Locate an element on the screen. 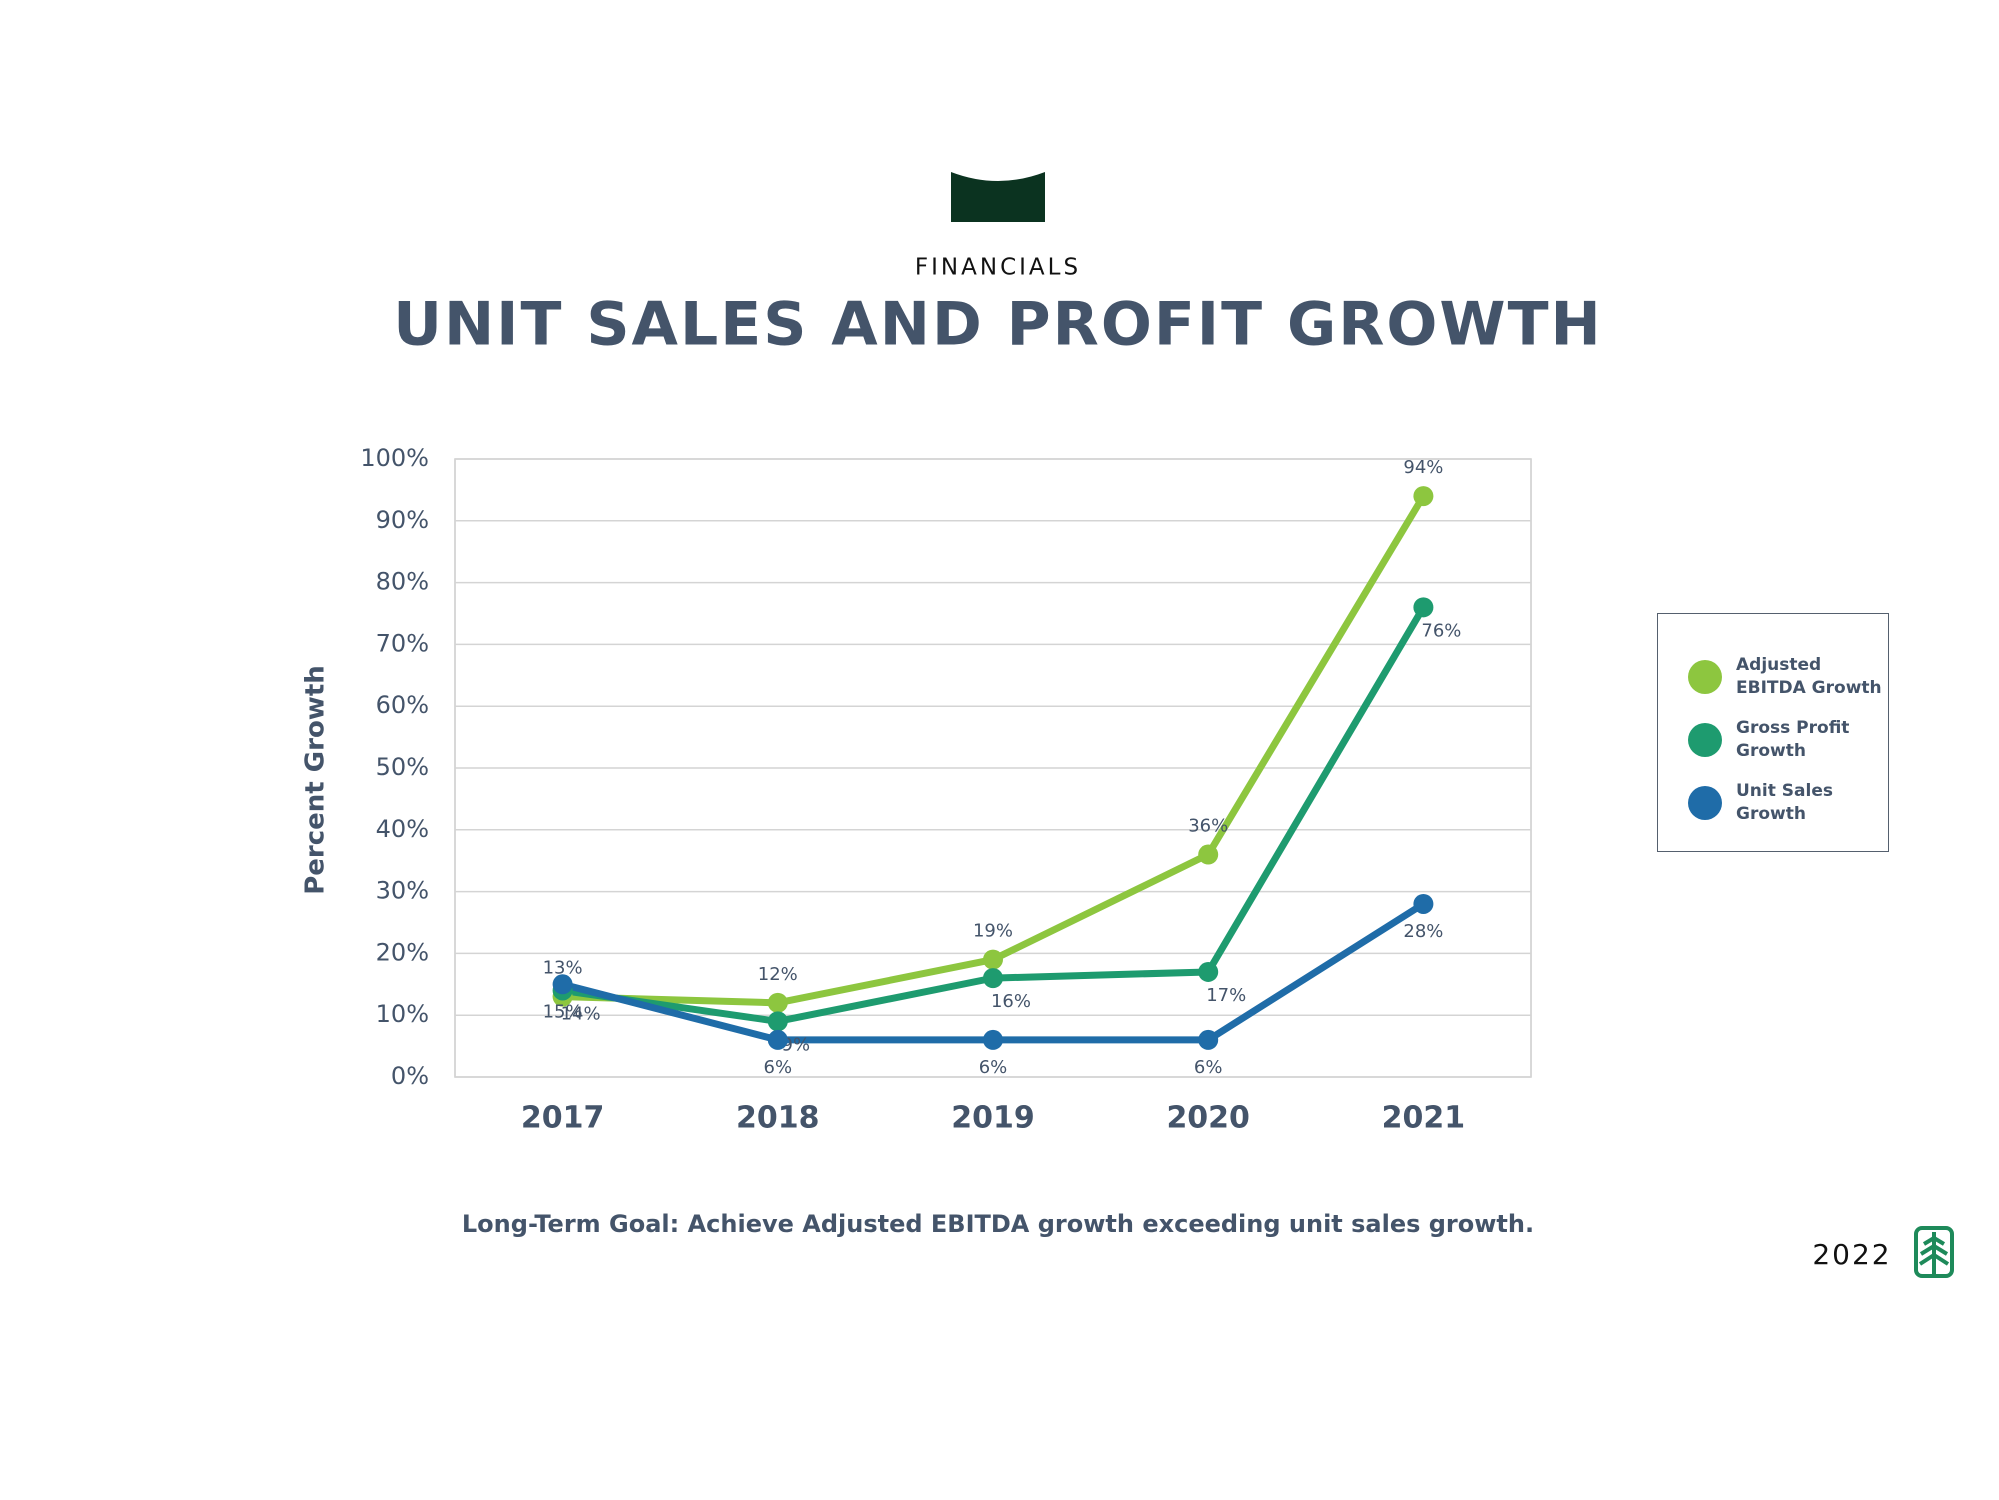 The image size is (1999, 1500). data-label: 94% is located at coordinates (1423, 467).